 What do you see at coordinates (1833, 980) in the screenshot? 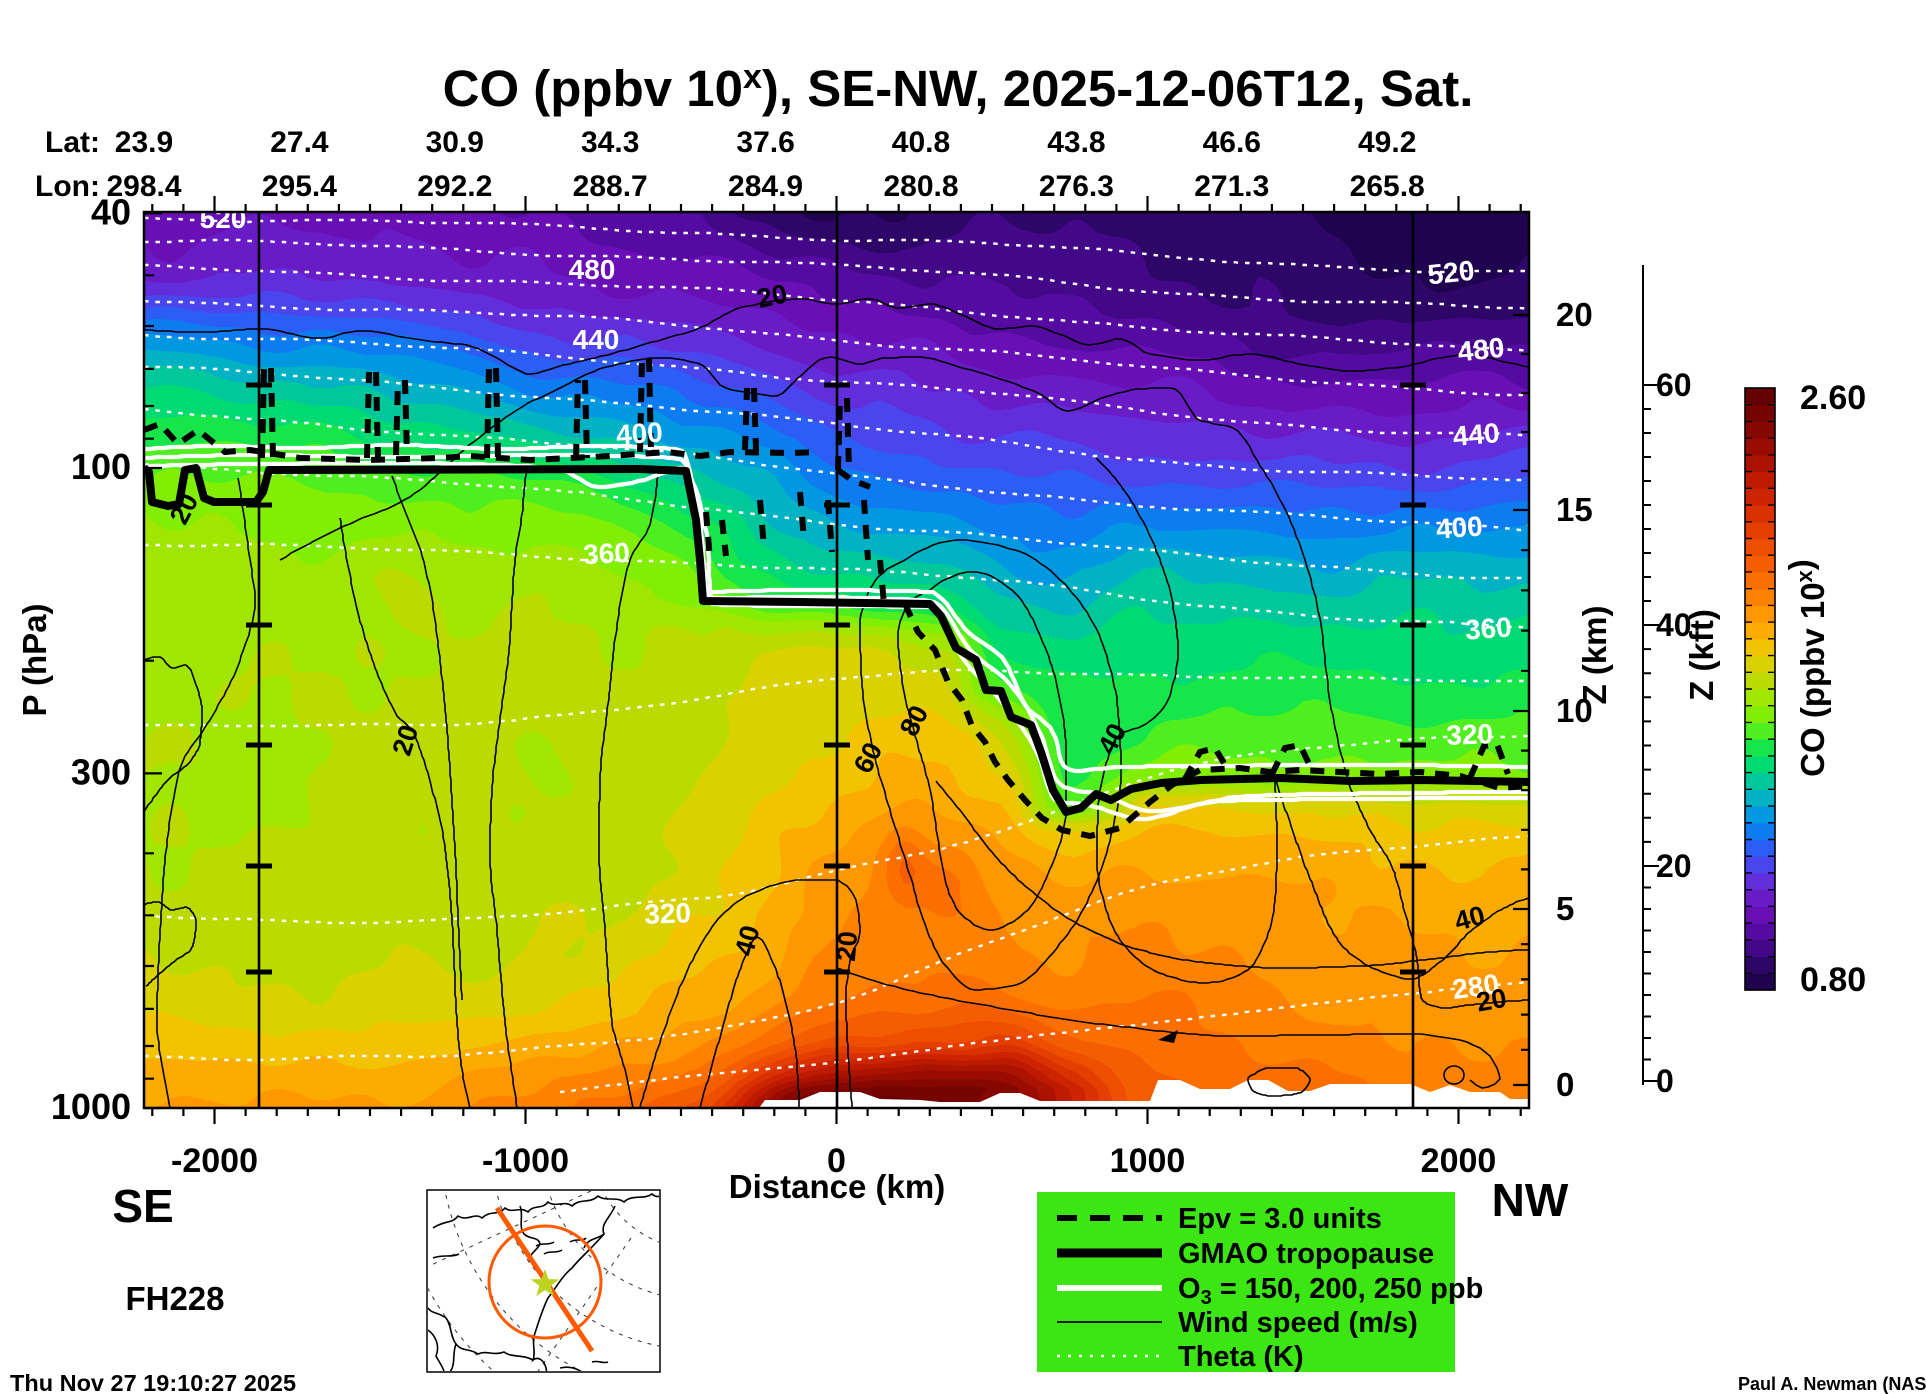
I see `svg-text: 0.80` at bounding box center [1833, 980].